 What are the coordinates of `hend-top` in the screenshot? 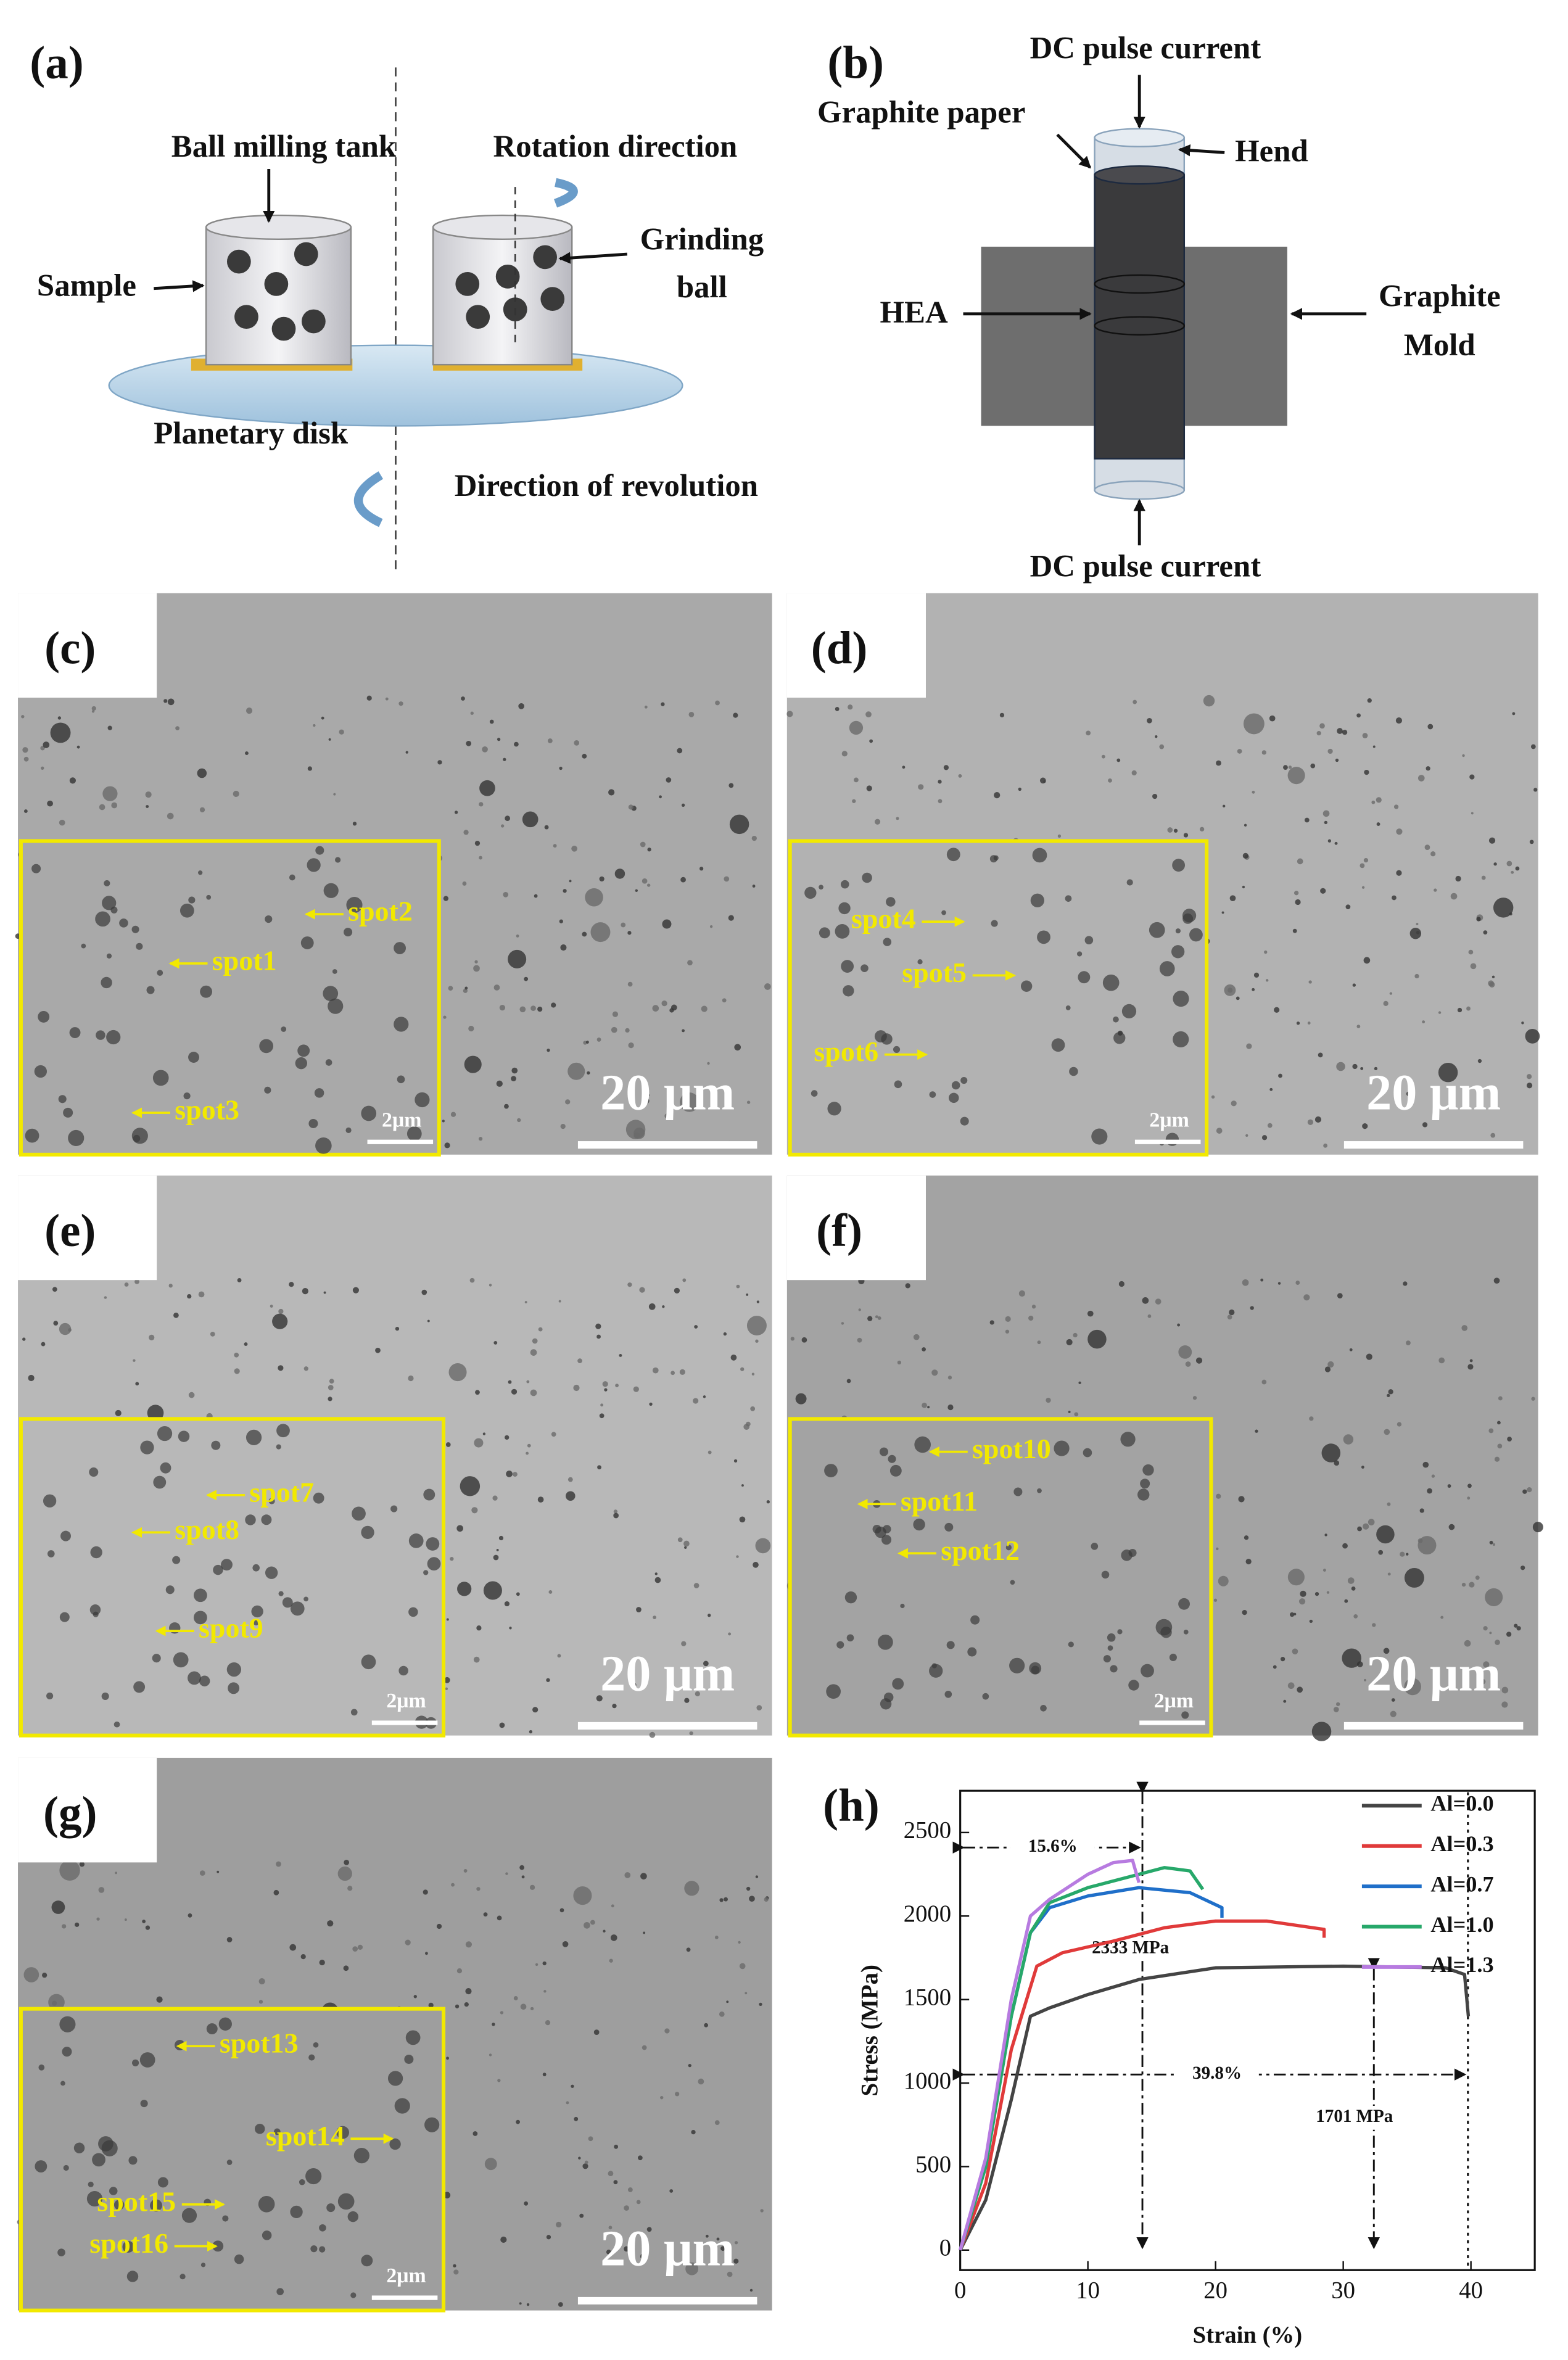 It's located at (1140, 138).